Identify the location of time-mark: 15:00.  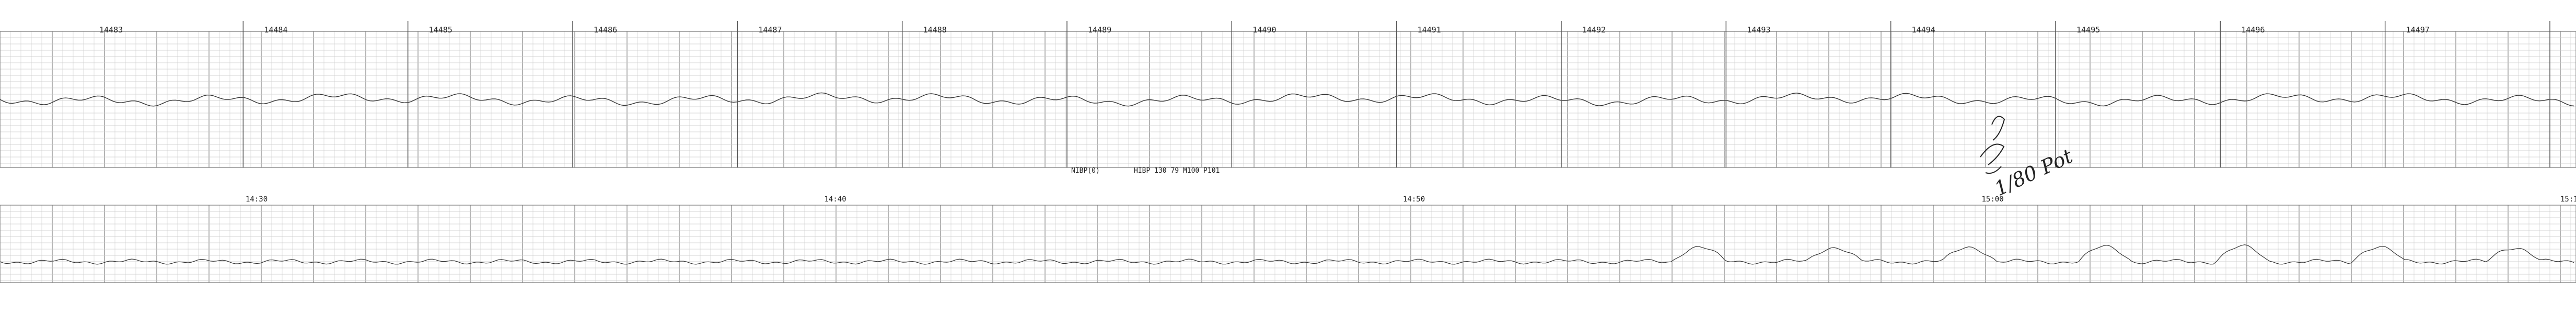
(1993, 199).